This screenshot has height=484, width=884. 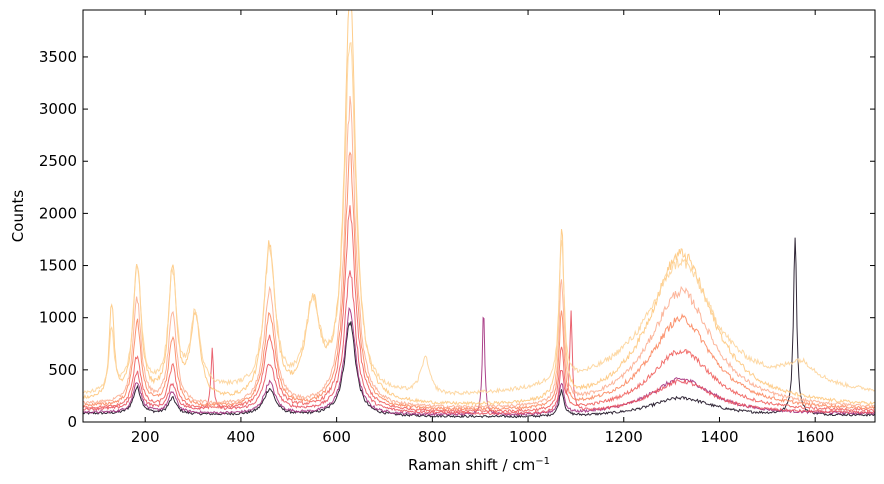 What do you see at coordinates (719, 437) in the screenshot?
I see `x-tick-label: 1400` at bounding box center [719, 437].